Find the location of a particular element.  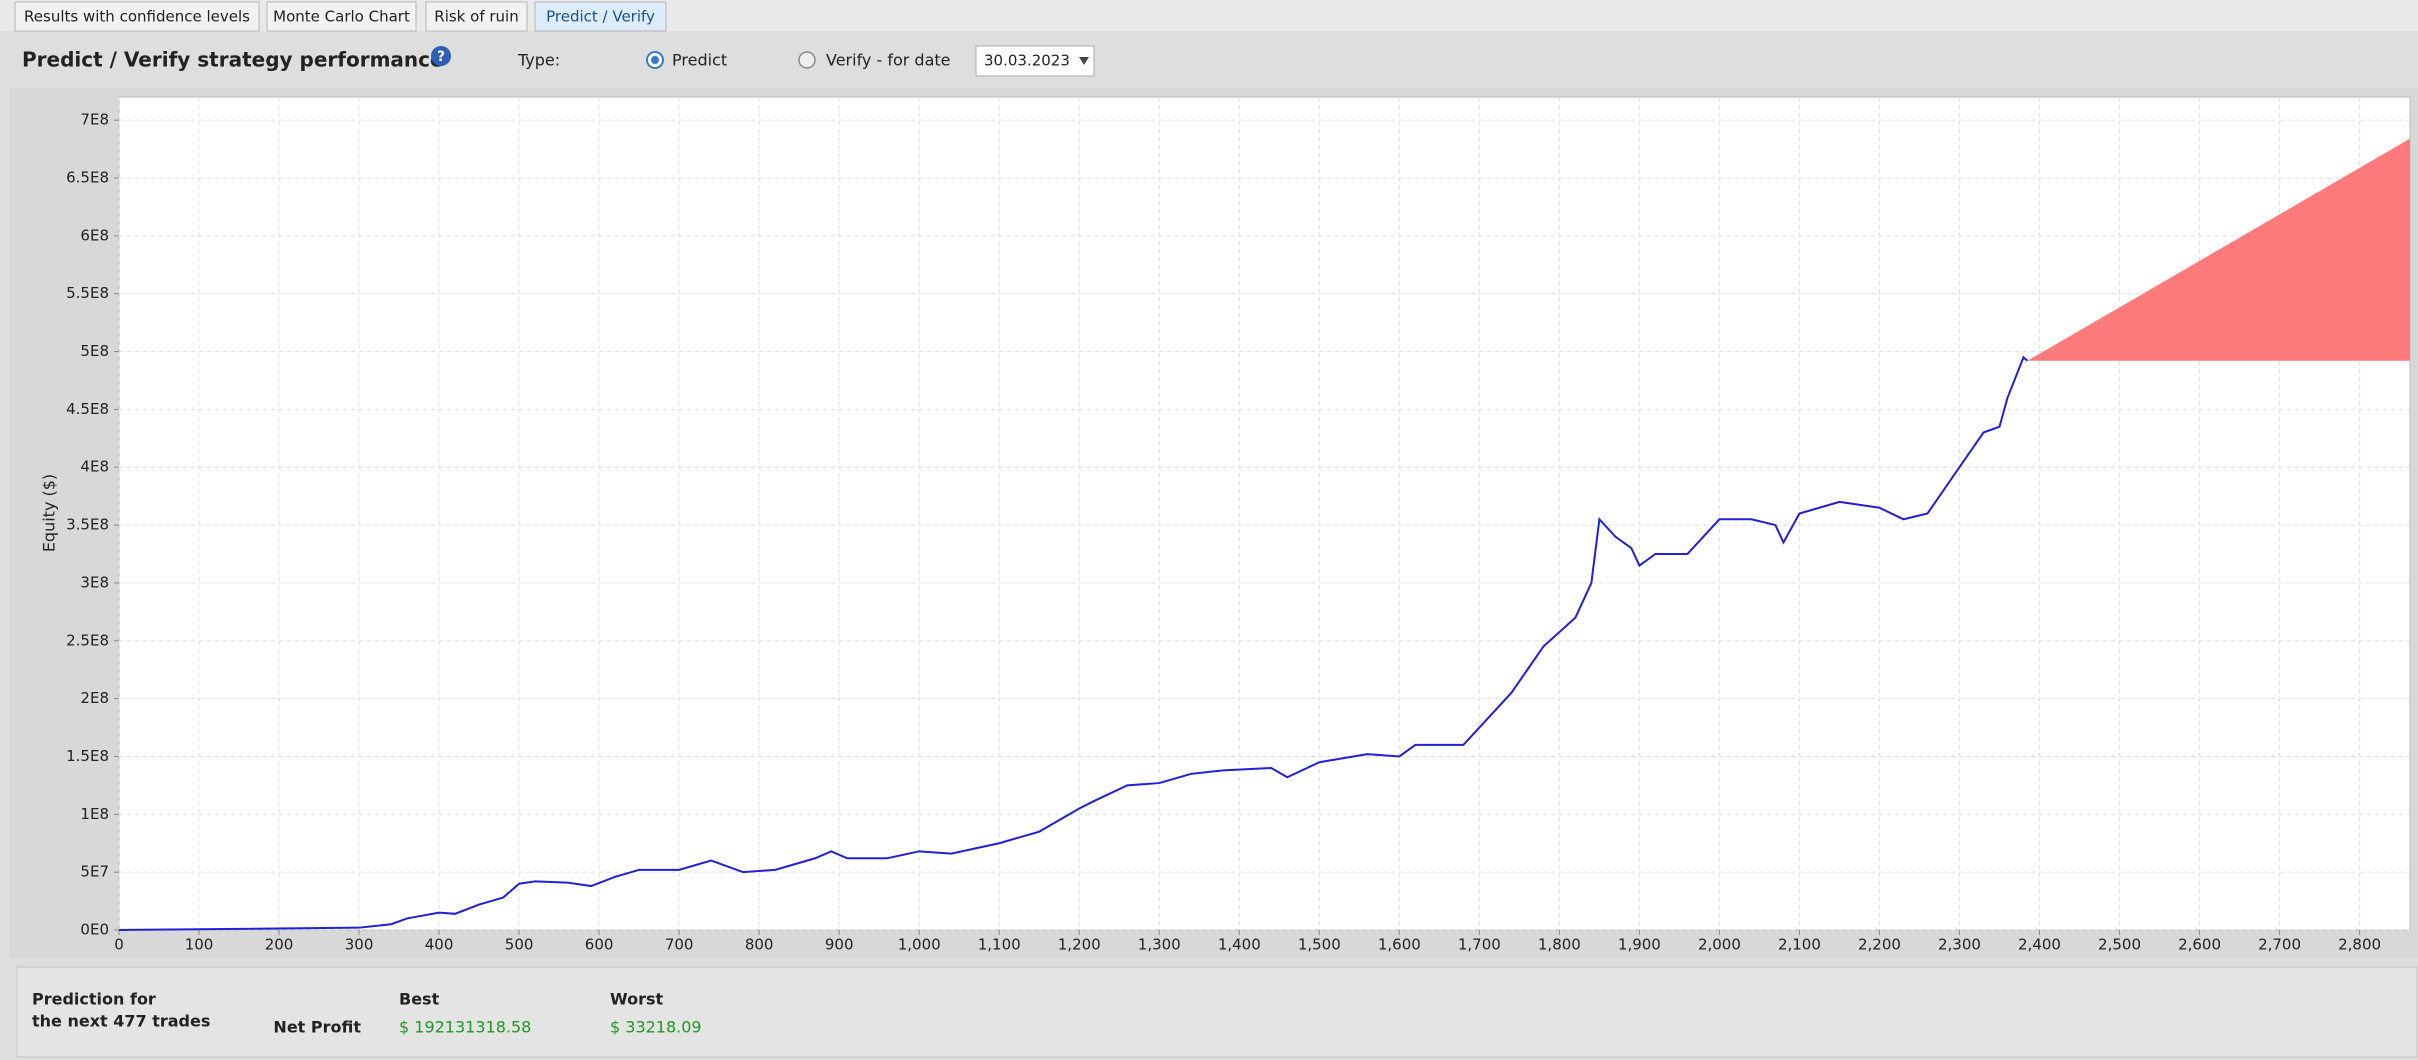

x-tick-label: 1,400 is located at coordinates (1239, 945).